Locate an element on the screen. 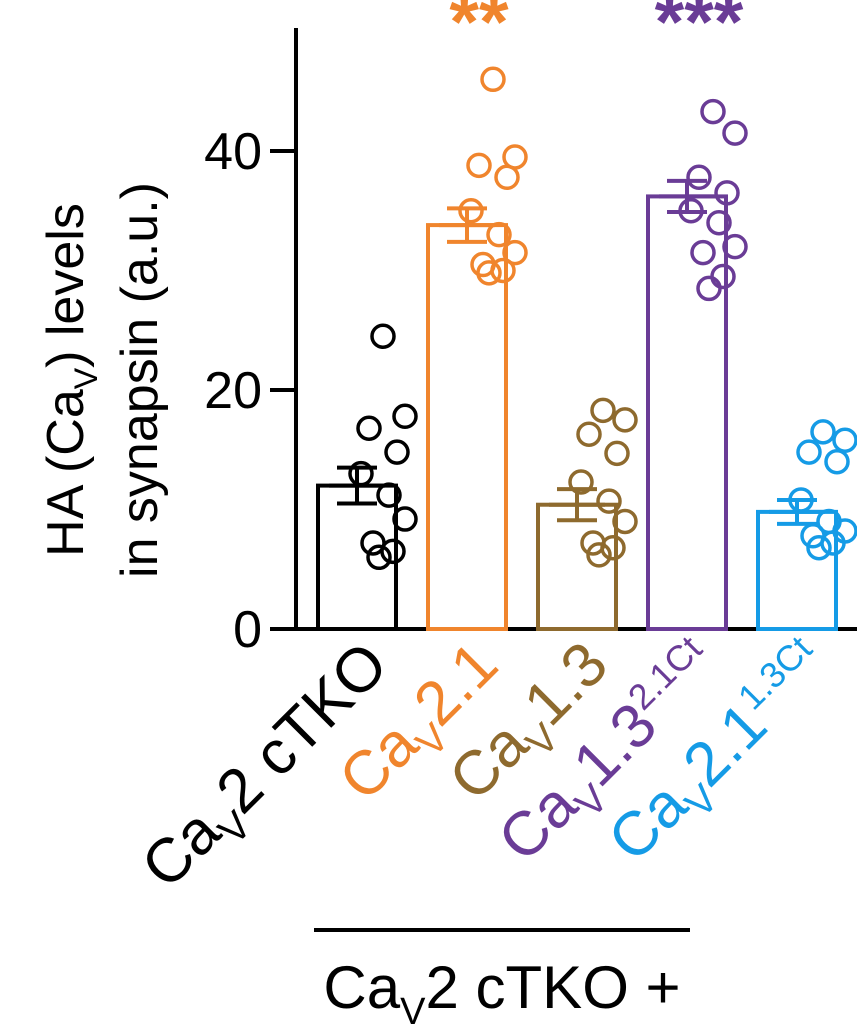 The height and width of the screenshot is (1034, 857). bar-Cav2.1 is located at coordinates (467, 427).